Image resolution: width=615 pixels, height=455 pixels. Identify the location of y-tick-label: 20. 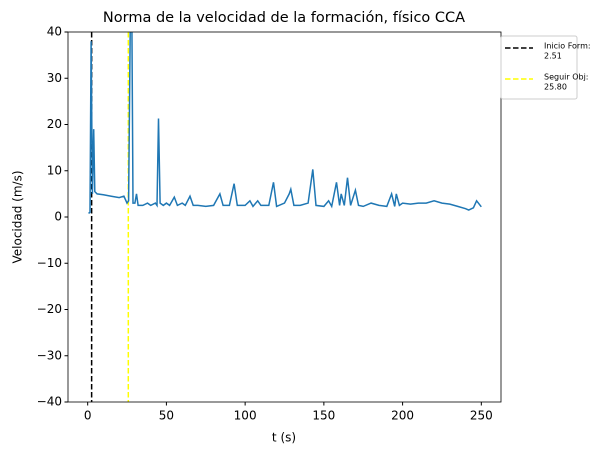
(54, 124).